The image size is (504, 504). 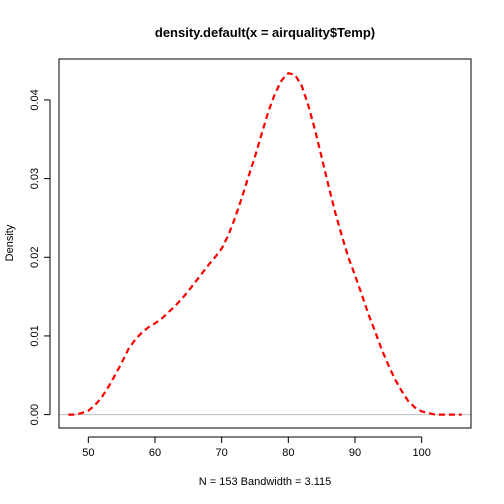 I want to click on x-axis-label: N = 153 Bandwidth = 3.115, so click(x=265, y=482).